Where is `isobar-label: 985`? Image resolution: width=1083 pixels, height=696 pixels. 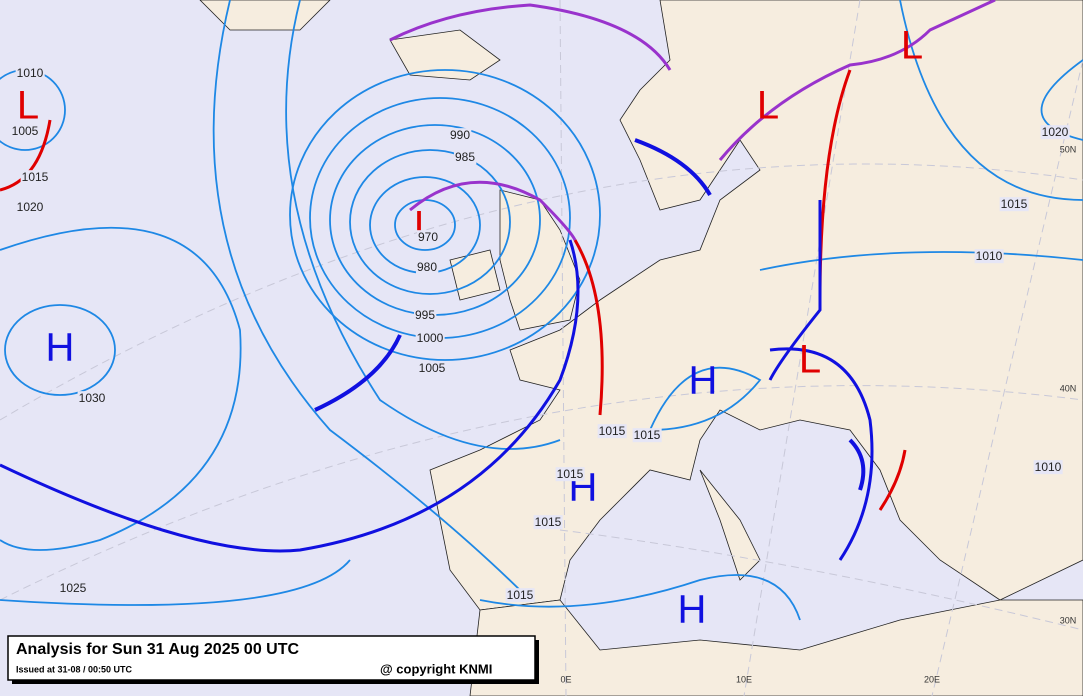
isobar-label: 985 is located at coordinates (465, 157).